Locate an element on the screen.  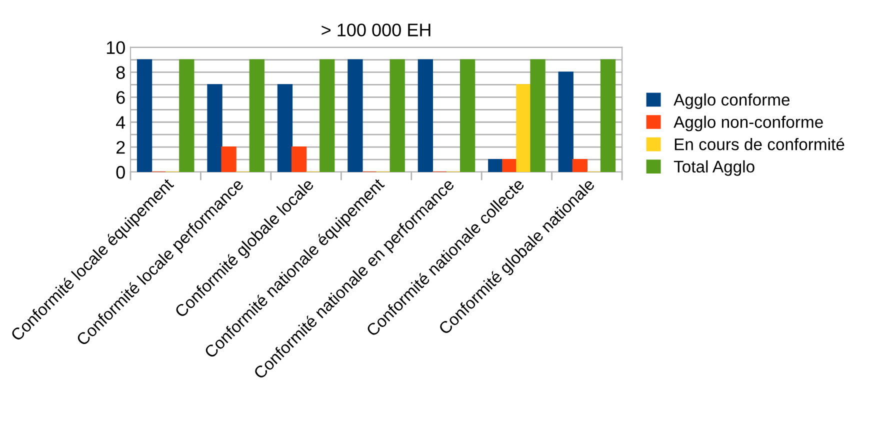
y-tick-label: 0 is located at coordinates (120, 172).